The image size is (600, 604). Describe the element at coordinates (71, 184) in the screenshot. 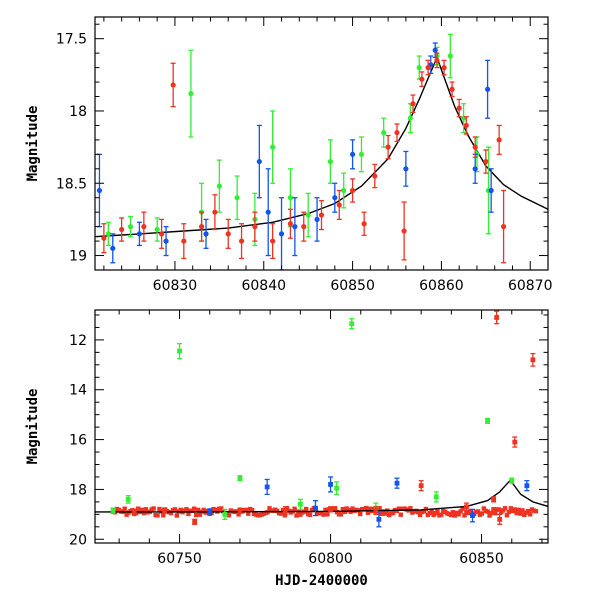

I see `y-tick-label: 18.5` at that location.